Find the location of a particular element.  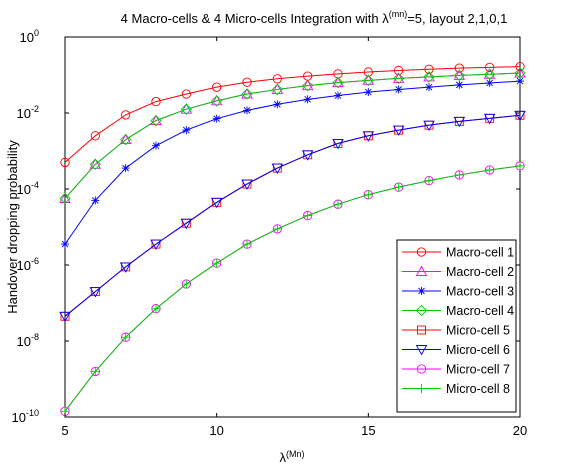

legend-entry: Micro-cell 7 is located at coordinates (456, 370).